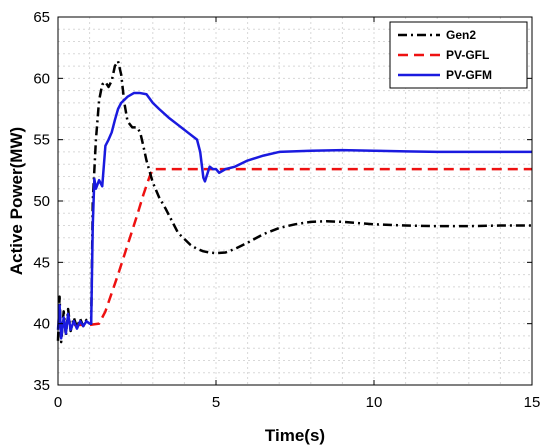 Image resolution: width=550 pixels, height=448 pixels. What do you see at coordinates (295, 435) in the screenshot?
I see `x-axis-label: Time(s)` at bounding box center [295, 435].